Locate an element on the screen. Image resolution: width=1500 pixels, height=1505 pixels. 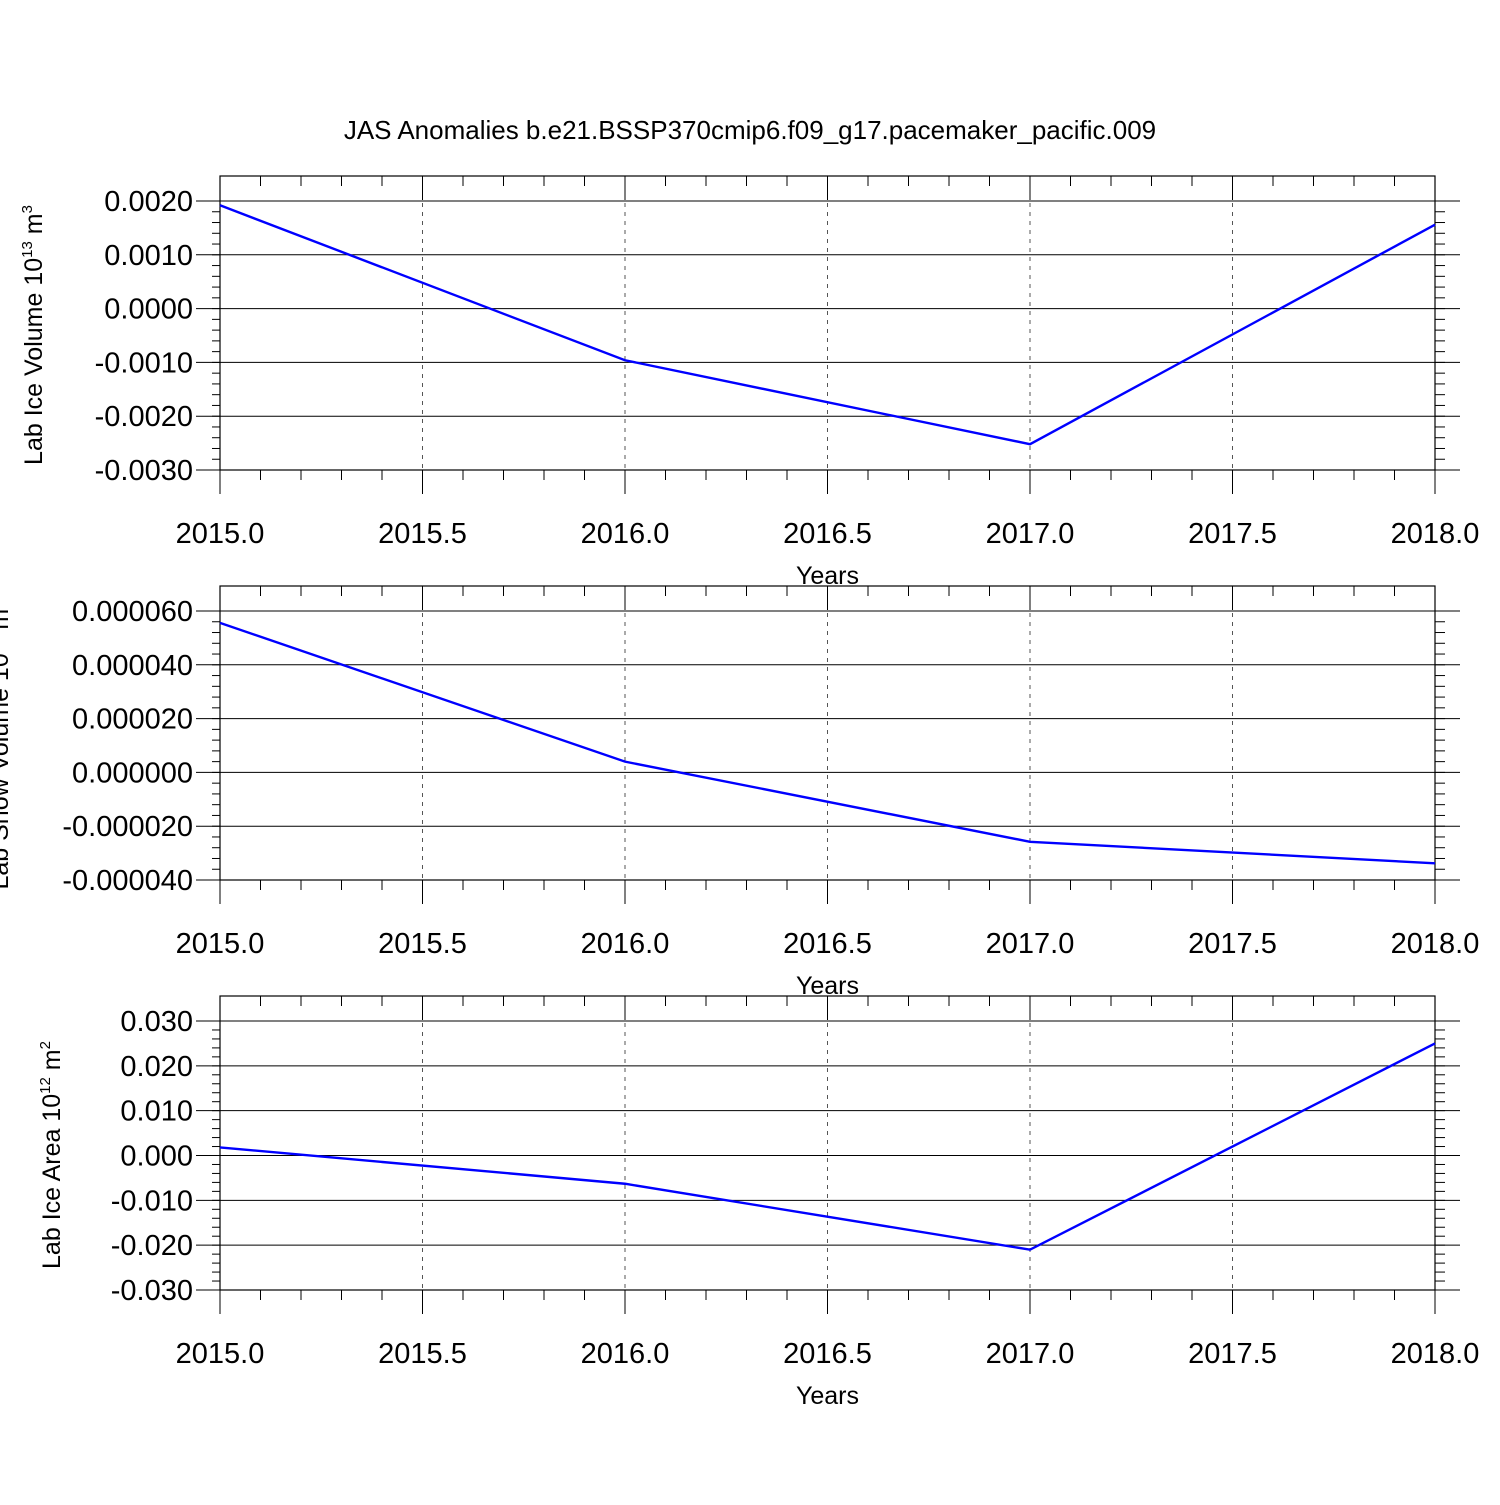
y-tick-label: 0.0020 is located at coordinates (148, 202).